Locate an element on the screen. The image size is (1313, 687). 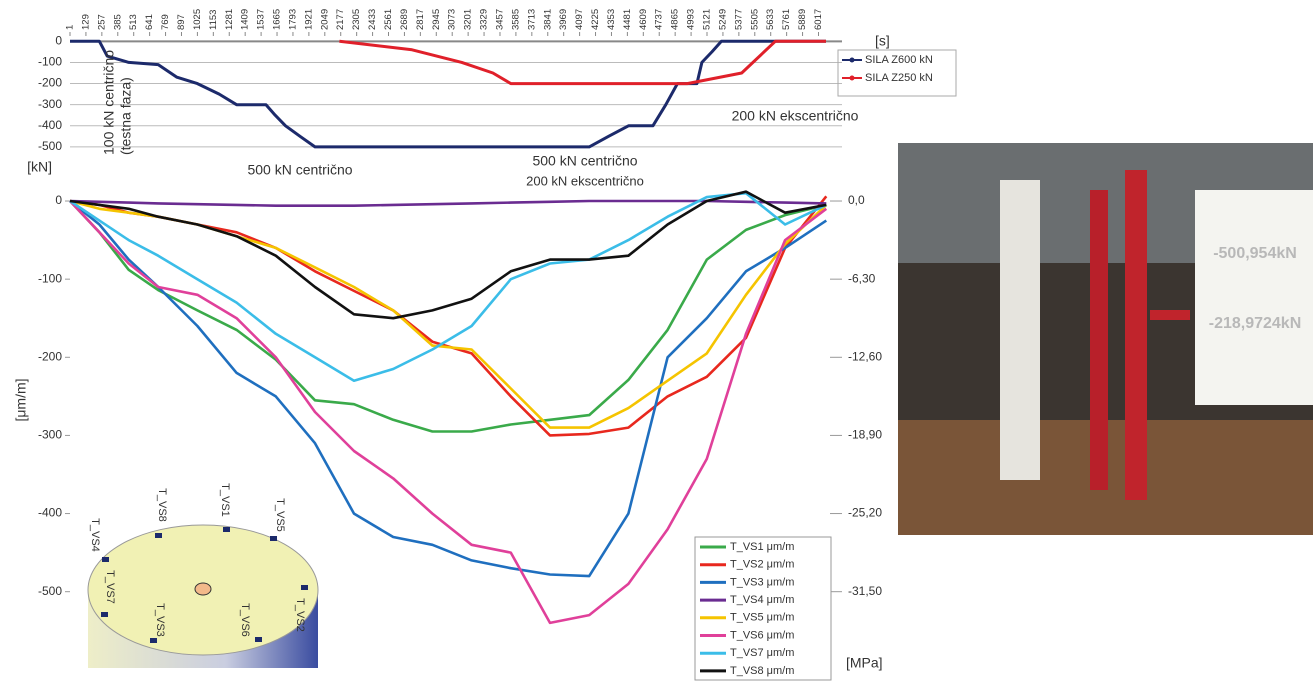
x-tick-label: 1409 is located at coordinates (245, 19).